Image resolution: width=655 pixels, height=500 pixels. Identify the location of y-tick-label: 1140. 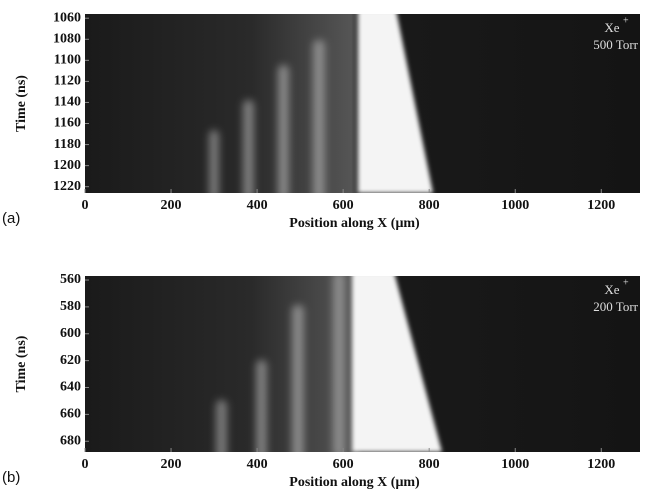
(67, 102).